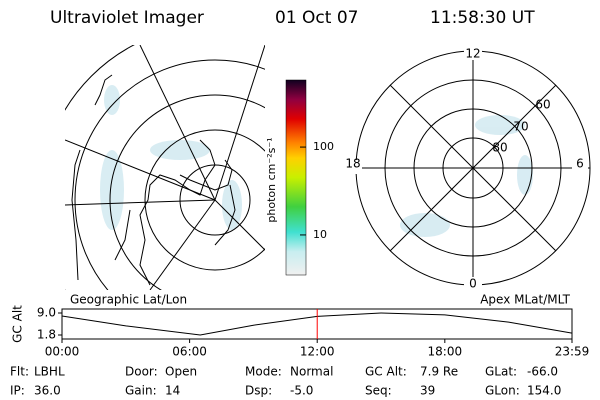 The width and height of the screenshot is (600, 400). I want to click on status-value: 36.0, so click(47, 391).